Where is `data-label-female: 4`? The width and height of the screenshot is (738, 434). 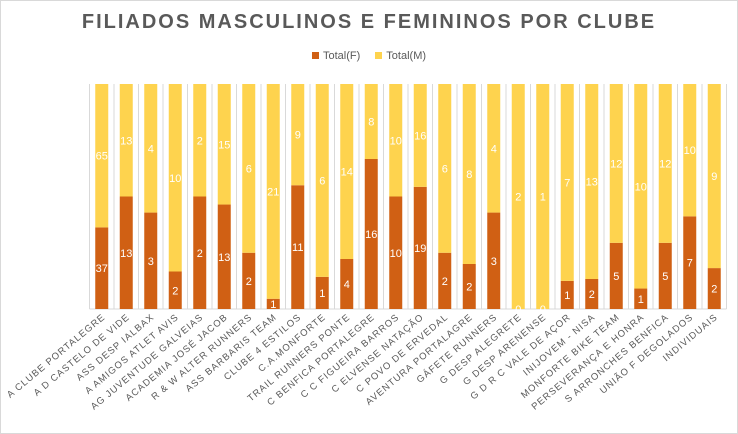 data-label-female: 4 is located at coordinates (347, 285).